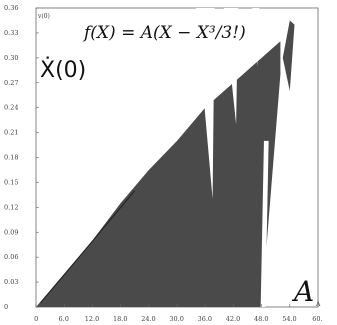  What do you see at coordinates (43, 16) in the screenshot?
I see `y-axis-small-label: v(0)` at bounding box center [43, 16].